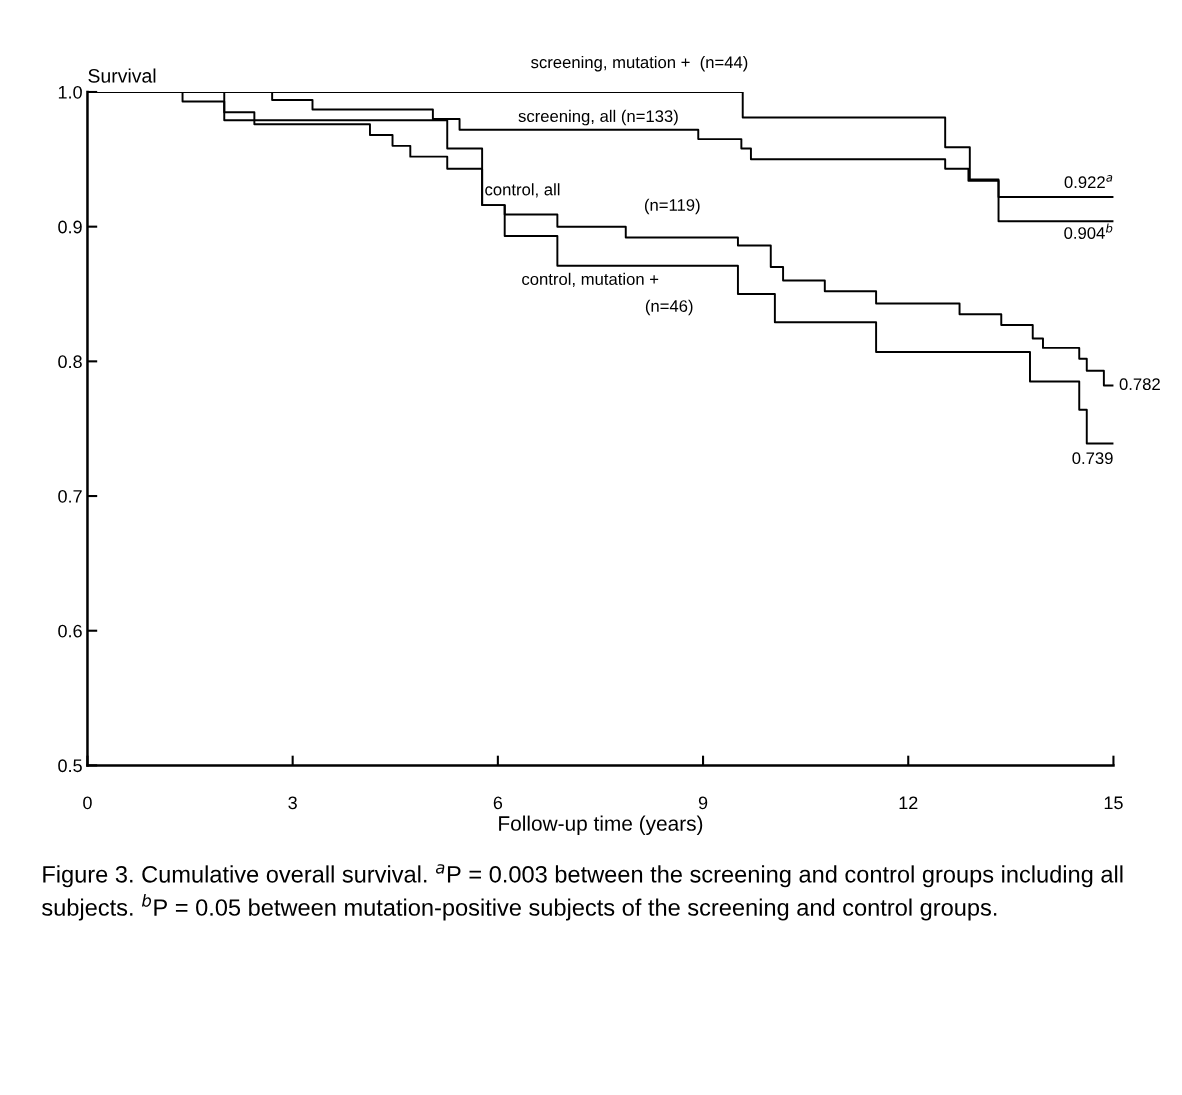 The image size is (1182, 1095). I want to click on y-tick-label: 0.7, so click(70, 496).